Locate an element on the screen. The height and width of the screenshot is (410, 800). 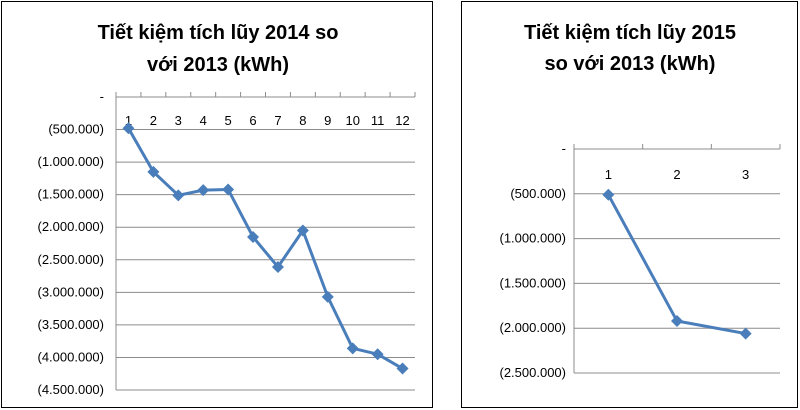
x-tick-label: 7 is located at coordinates (277, 120).